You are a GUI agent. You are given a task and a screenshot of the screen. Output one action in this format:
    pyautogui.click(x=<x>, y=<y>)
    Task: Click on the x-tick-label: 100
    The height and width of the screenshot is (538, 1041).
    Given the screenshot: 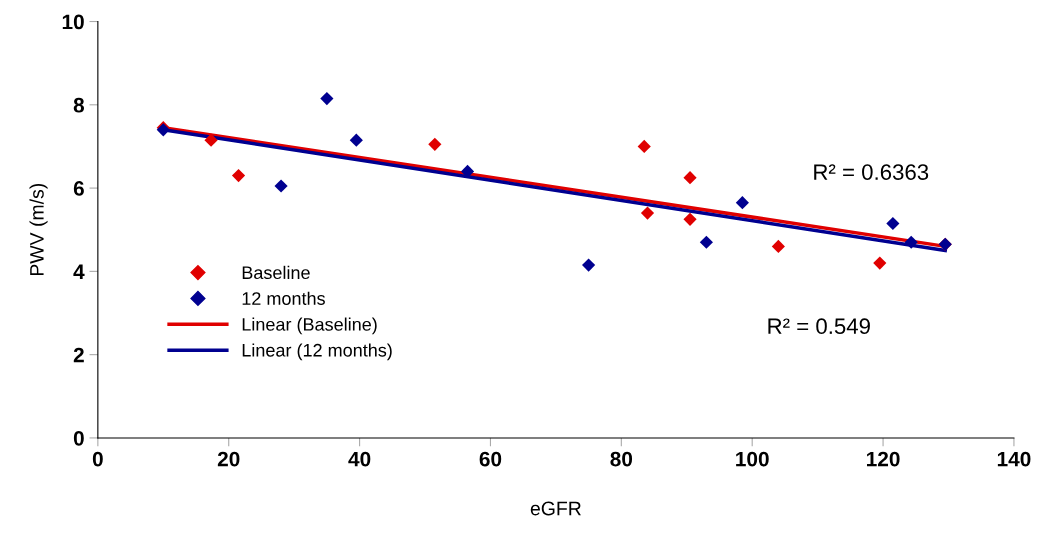 What is the action you would take?
    pyautogui.click(x=752, y=459)
    